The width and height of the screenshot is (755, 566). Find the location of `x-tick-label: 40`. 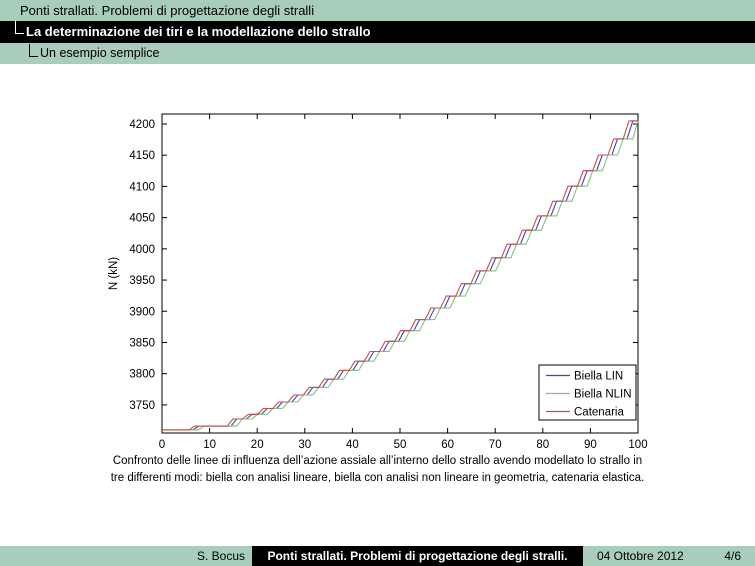

x-tick-label: 40 is located at coordinates (352, 445).